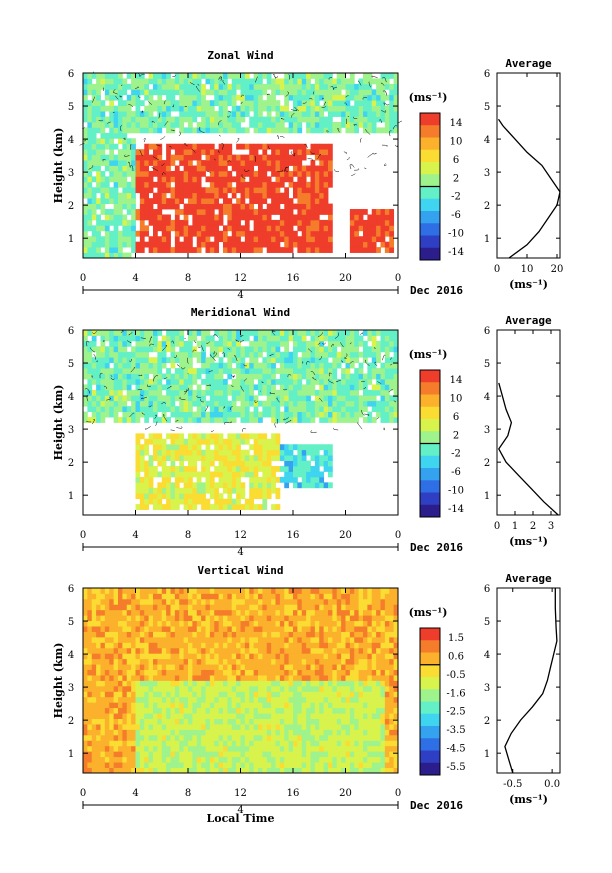  I want to click on y-tick-label: 5, so click(71, 364).